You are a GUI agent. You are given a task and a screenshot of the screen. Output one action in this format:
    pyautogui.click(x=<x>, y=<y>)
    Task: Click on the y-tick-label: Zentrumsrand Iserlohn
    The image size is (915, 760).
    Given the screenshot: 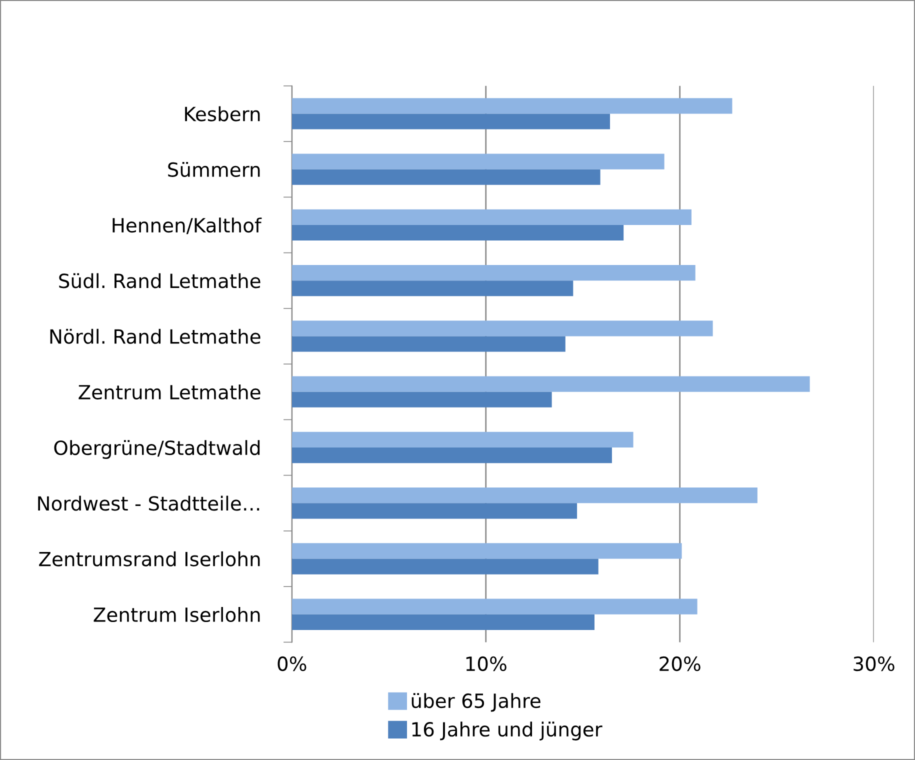 What is the action you would take?
    pyautogui.click(x=149, y=558)
    